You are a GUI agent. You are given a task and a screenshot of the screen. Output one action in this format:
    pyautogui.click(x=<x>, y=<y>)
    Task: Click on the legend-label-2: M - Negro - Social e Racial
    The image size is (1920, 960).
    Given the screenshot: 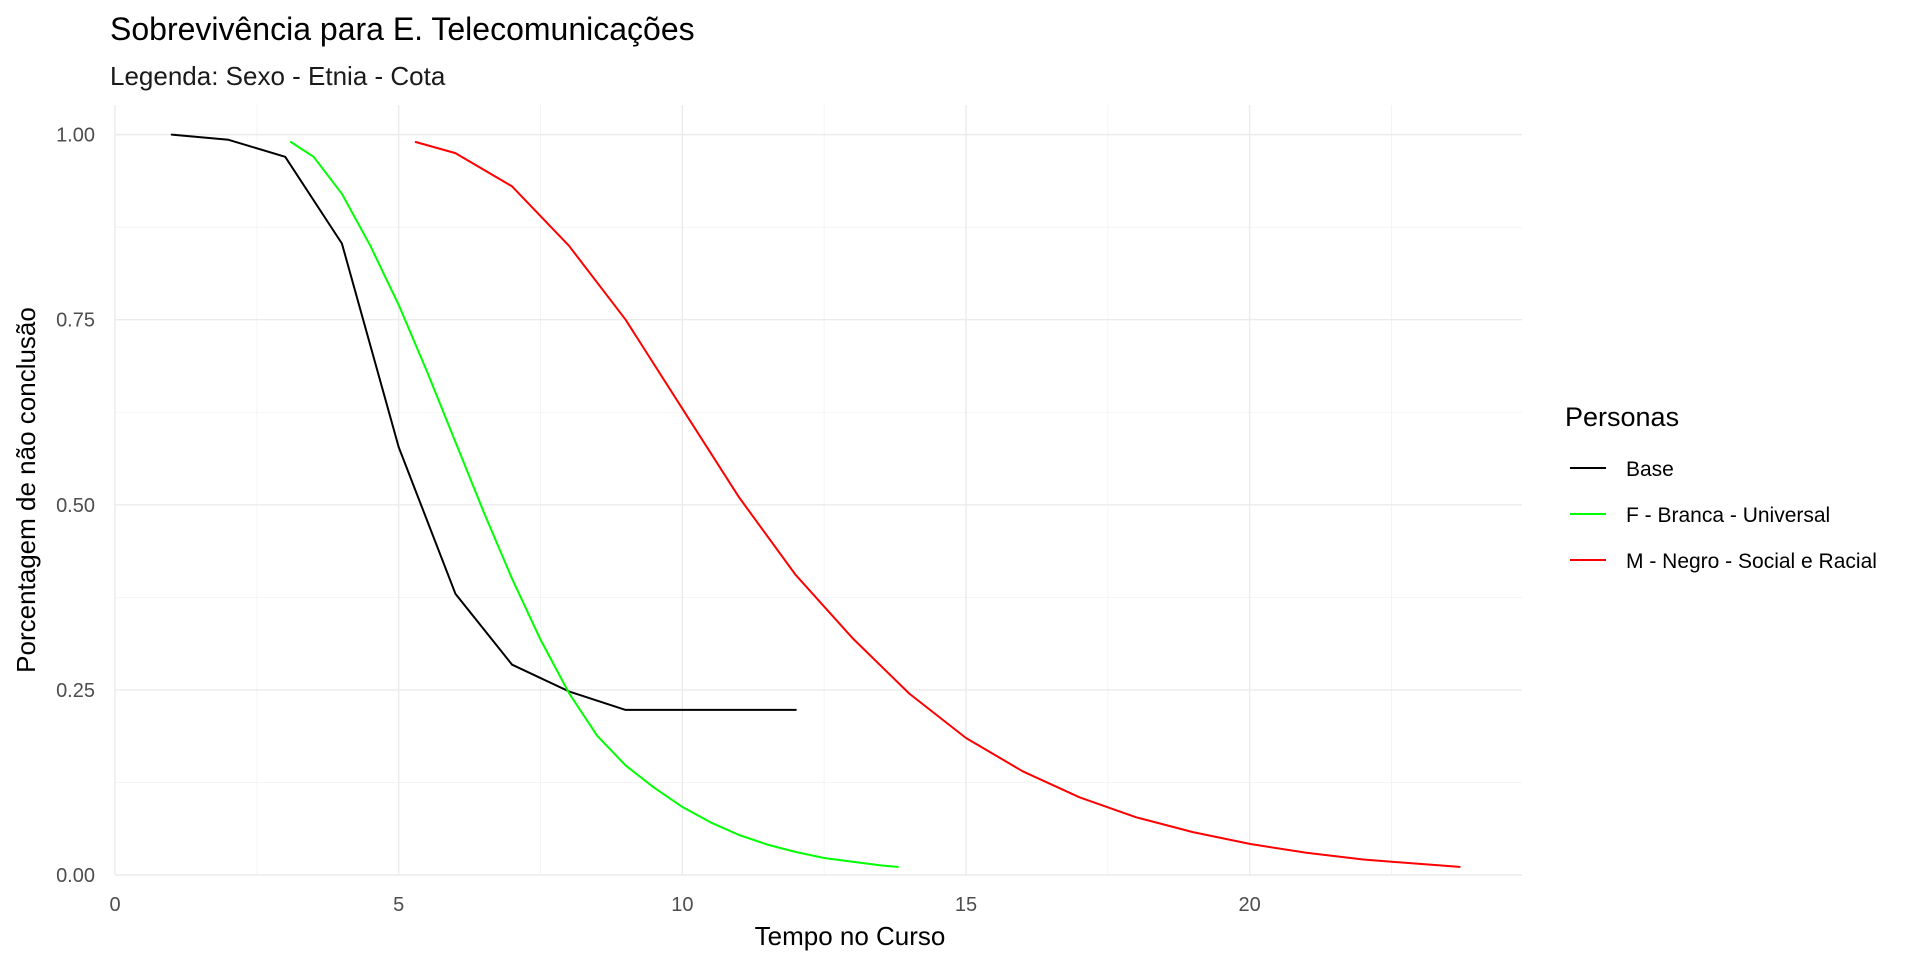 What is the action you would take?
    pyautogui.click(x=1751, y=561)
    